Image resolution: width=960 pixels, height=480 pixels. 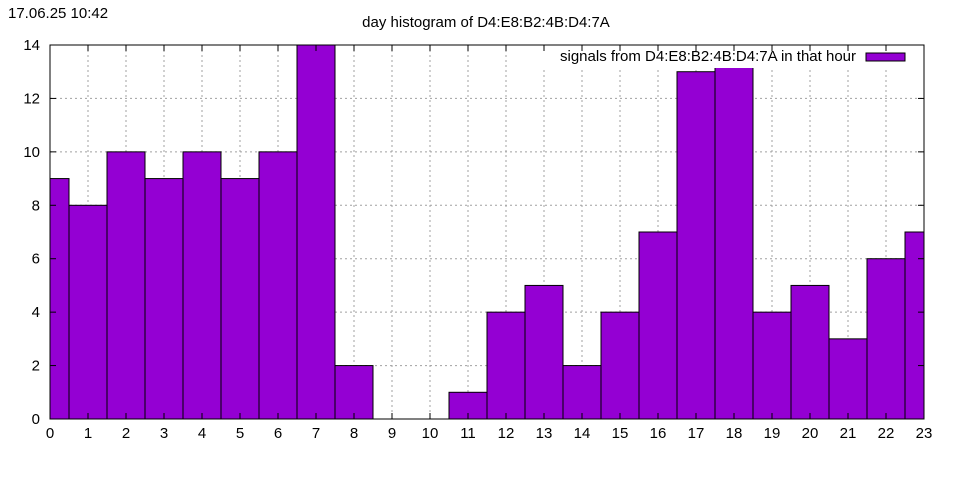 I want to click on y-tick-label: 10, so click(x=31, y=152).